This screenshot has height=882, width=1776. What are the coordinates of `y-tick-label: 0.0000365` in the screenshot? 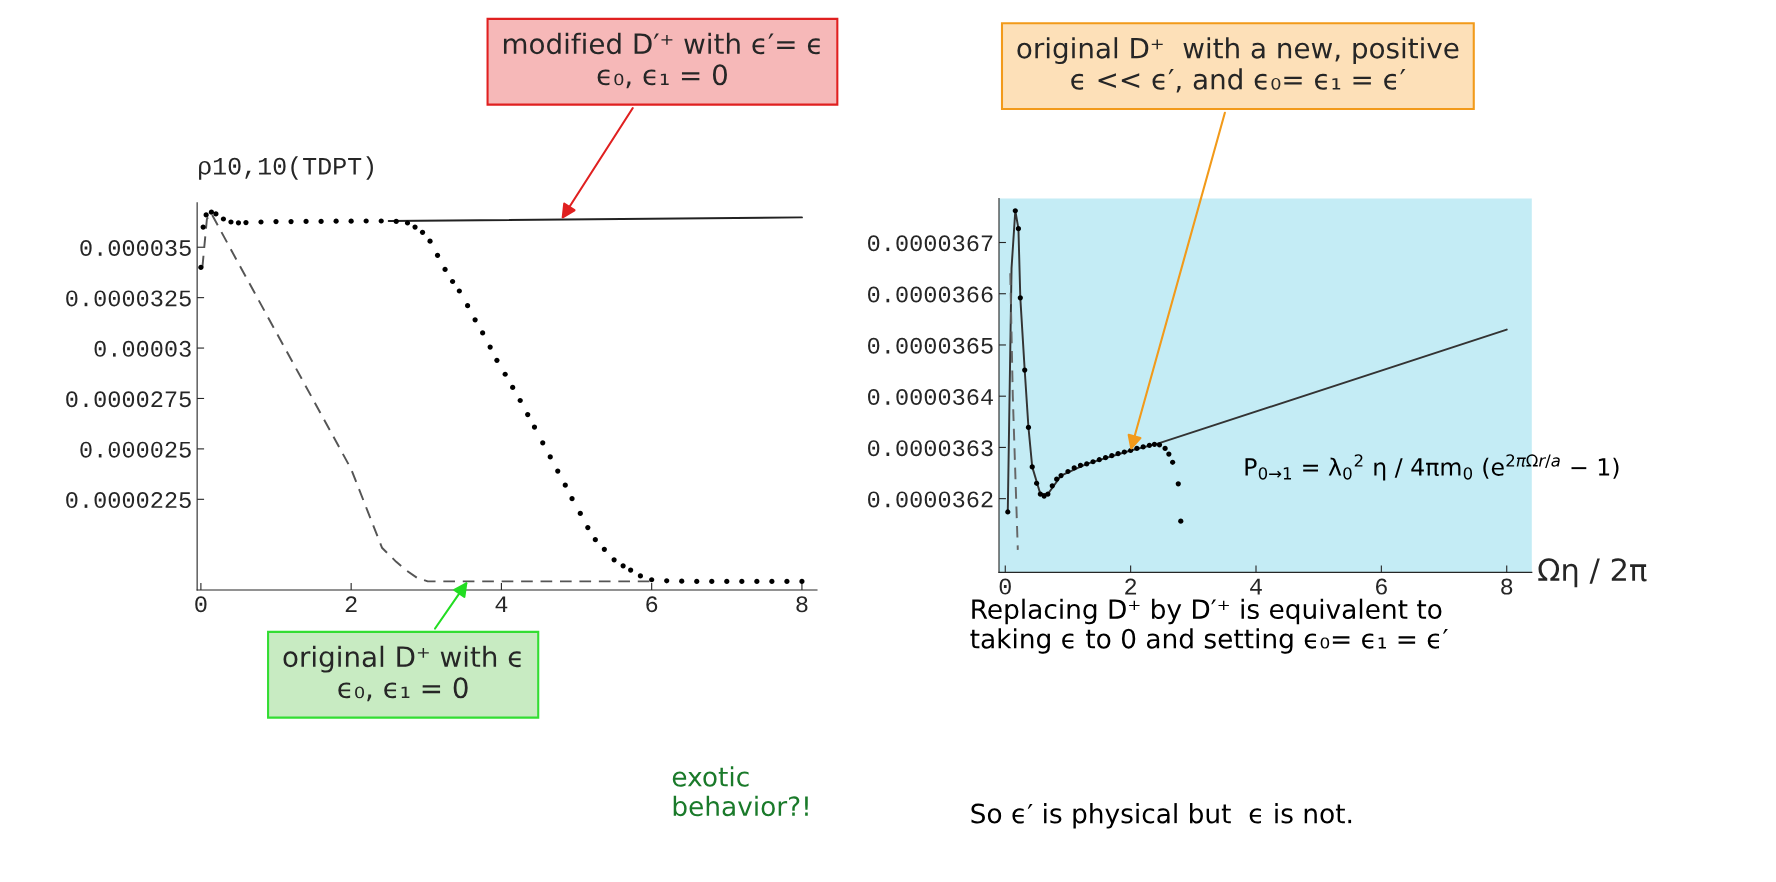 It's located at (930, 345).